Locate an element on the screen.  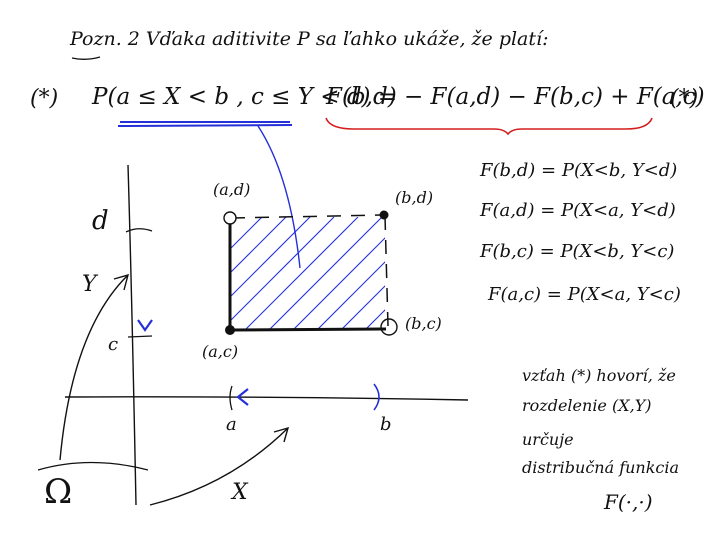
rect-bottom-edge is located at coordinates (309, 329).